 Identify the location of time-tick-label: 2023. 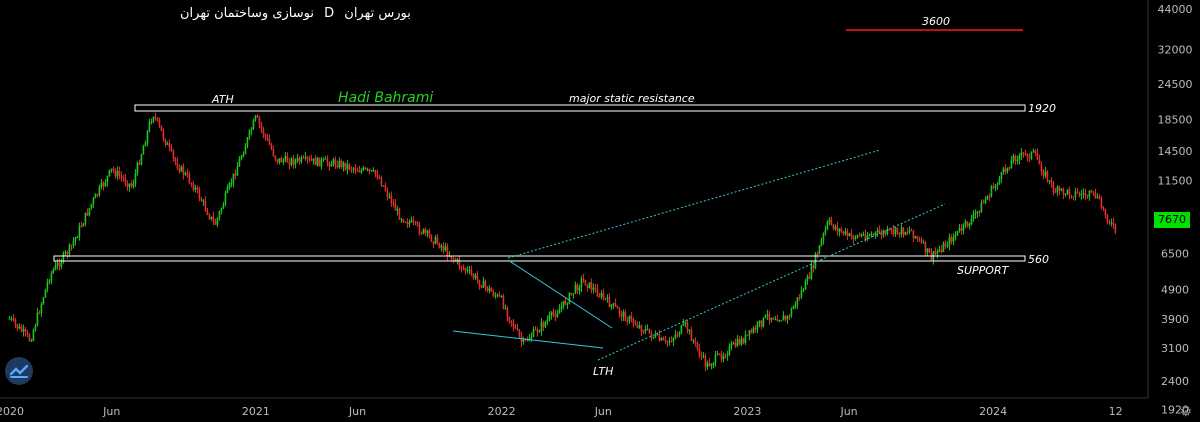
(747, 411).